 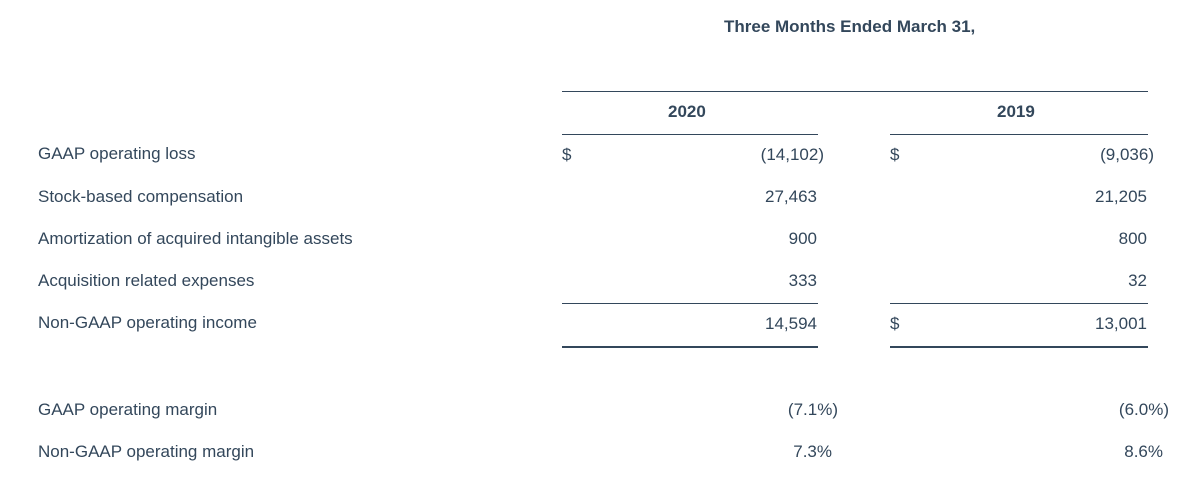 What do you see at coordinates (1121, 323) in the screenshot?
I see `value-2019: 13,001` at bounding box center [1121, 323].